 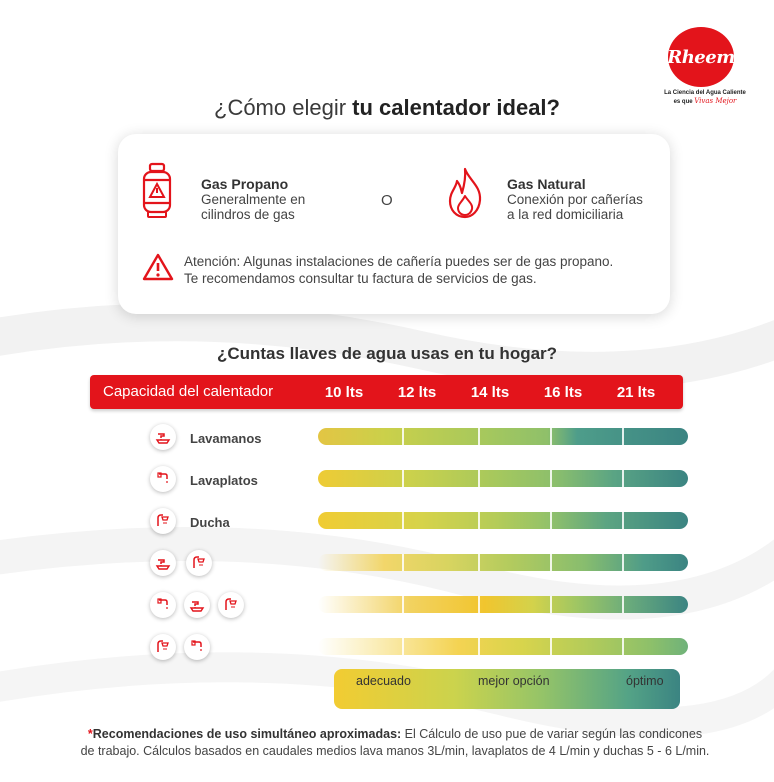 I want to click on rheem-logo: Rheem, so click(x=701, y=57).